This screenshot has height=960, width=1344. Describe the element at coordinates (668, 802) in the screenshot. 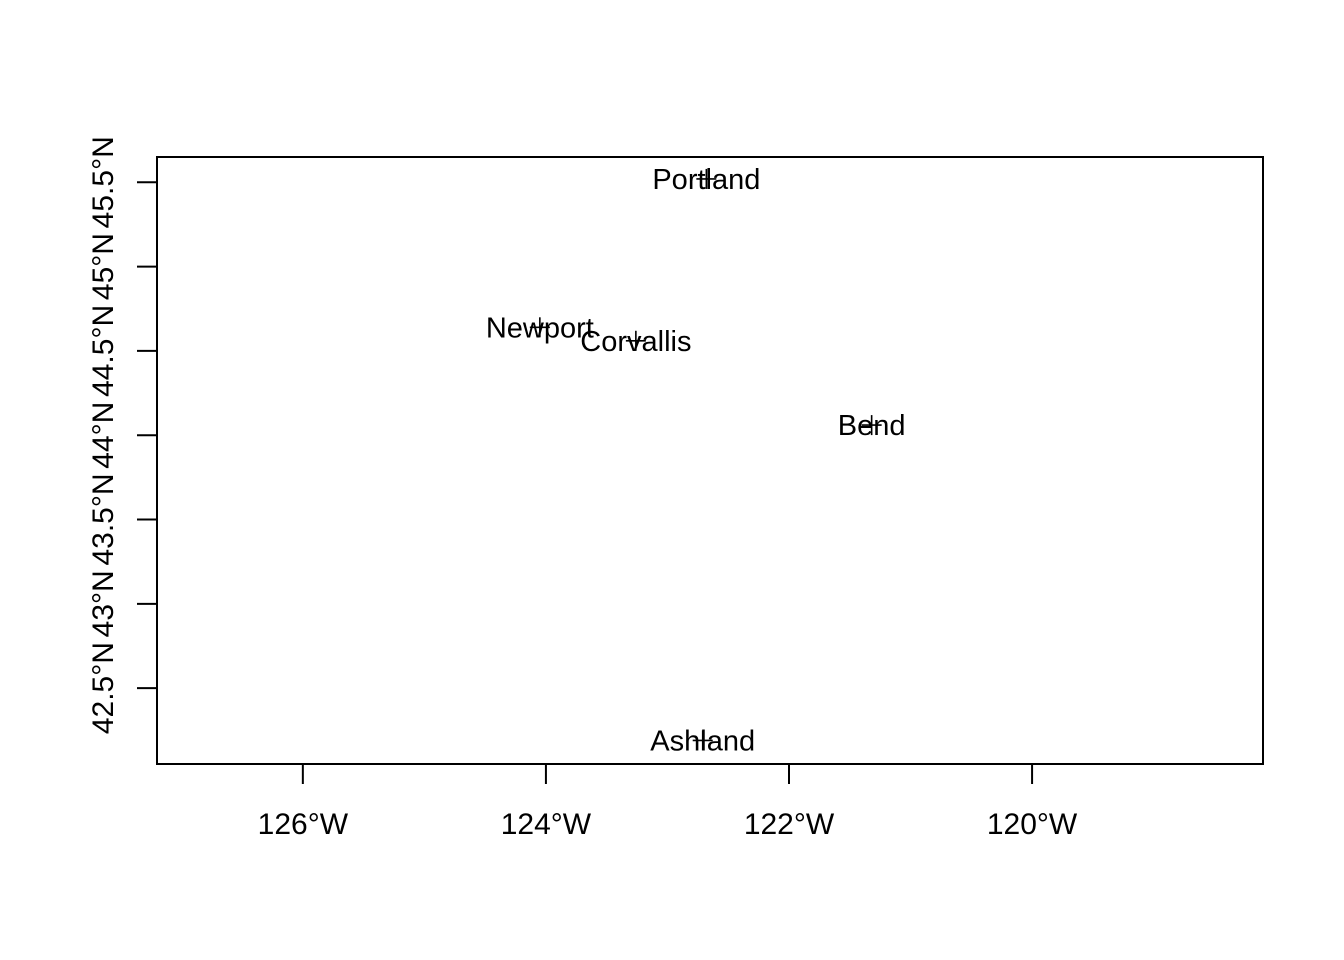

I see `x-axis: 126°W 124°W 122°W 120°W` at that location.